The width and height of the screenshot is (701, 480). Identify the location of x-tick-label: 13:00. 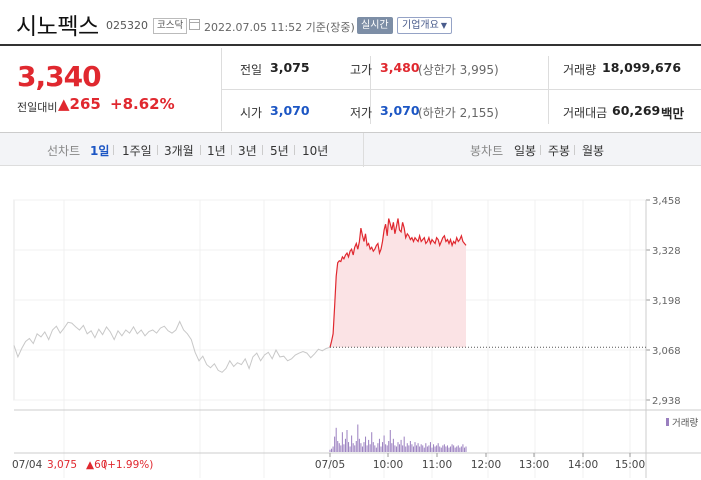
(534, 465).